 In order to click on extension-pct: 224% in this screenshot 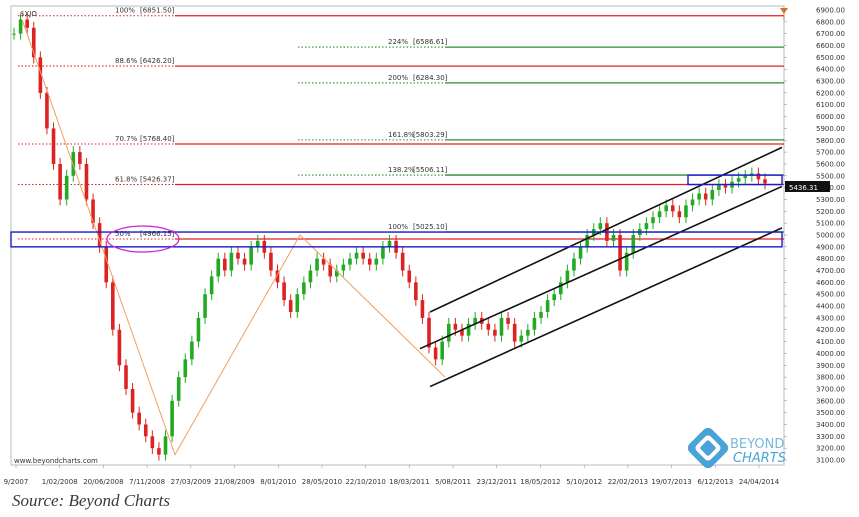, I will do `click(398, 42)`.